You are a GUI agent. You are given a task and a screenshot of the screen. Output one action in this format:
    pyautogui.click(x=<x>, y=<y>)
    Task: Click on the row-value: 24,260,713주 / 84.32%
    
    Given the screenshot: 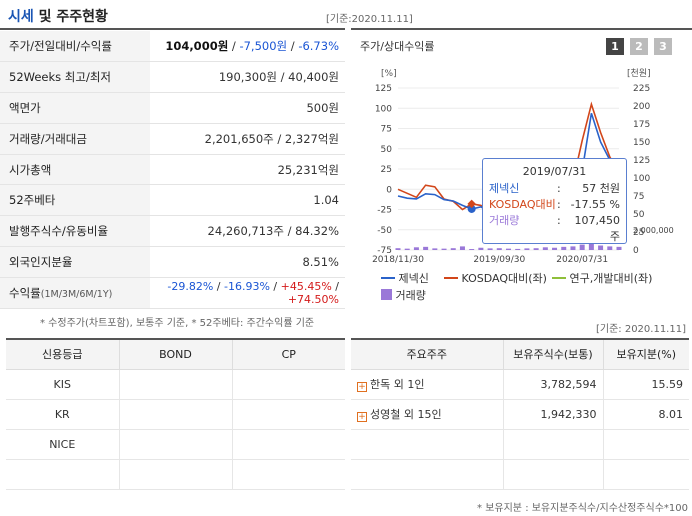 What is the action you would take?
    pyautogui.click(x=247, y=231)
    